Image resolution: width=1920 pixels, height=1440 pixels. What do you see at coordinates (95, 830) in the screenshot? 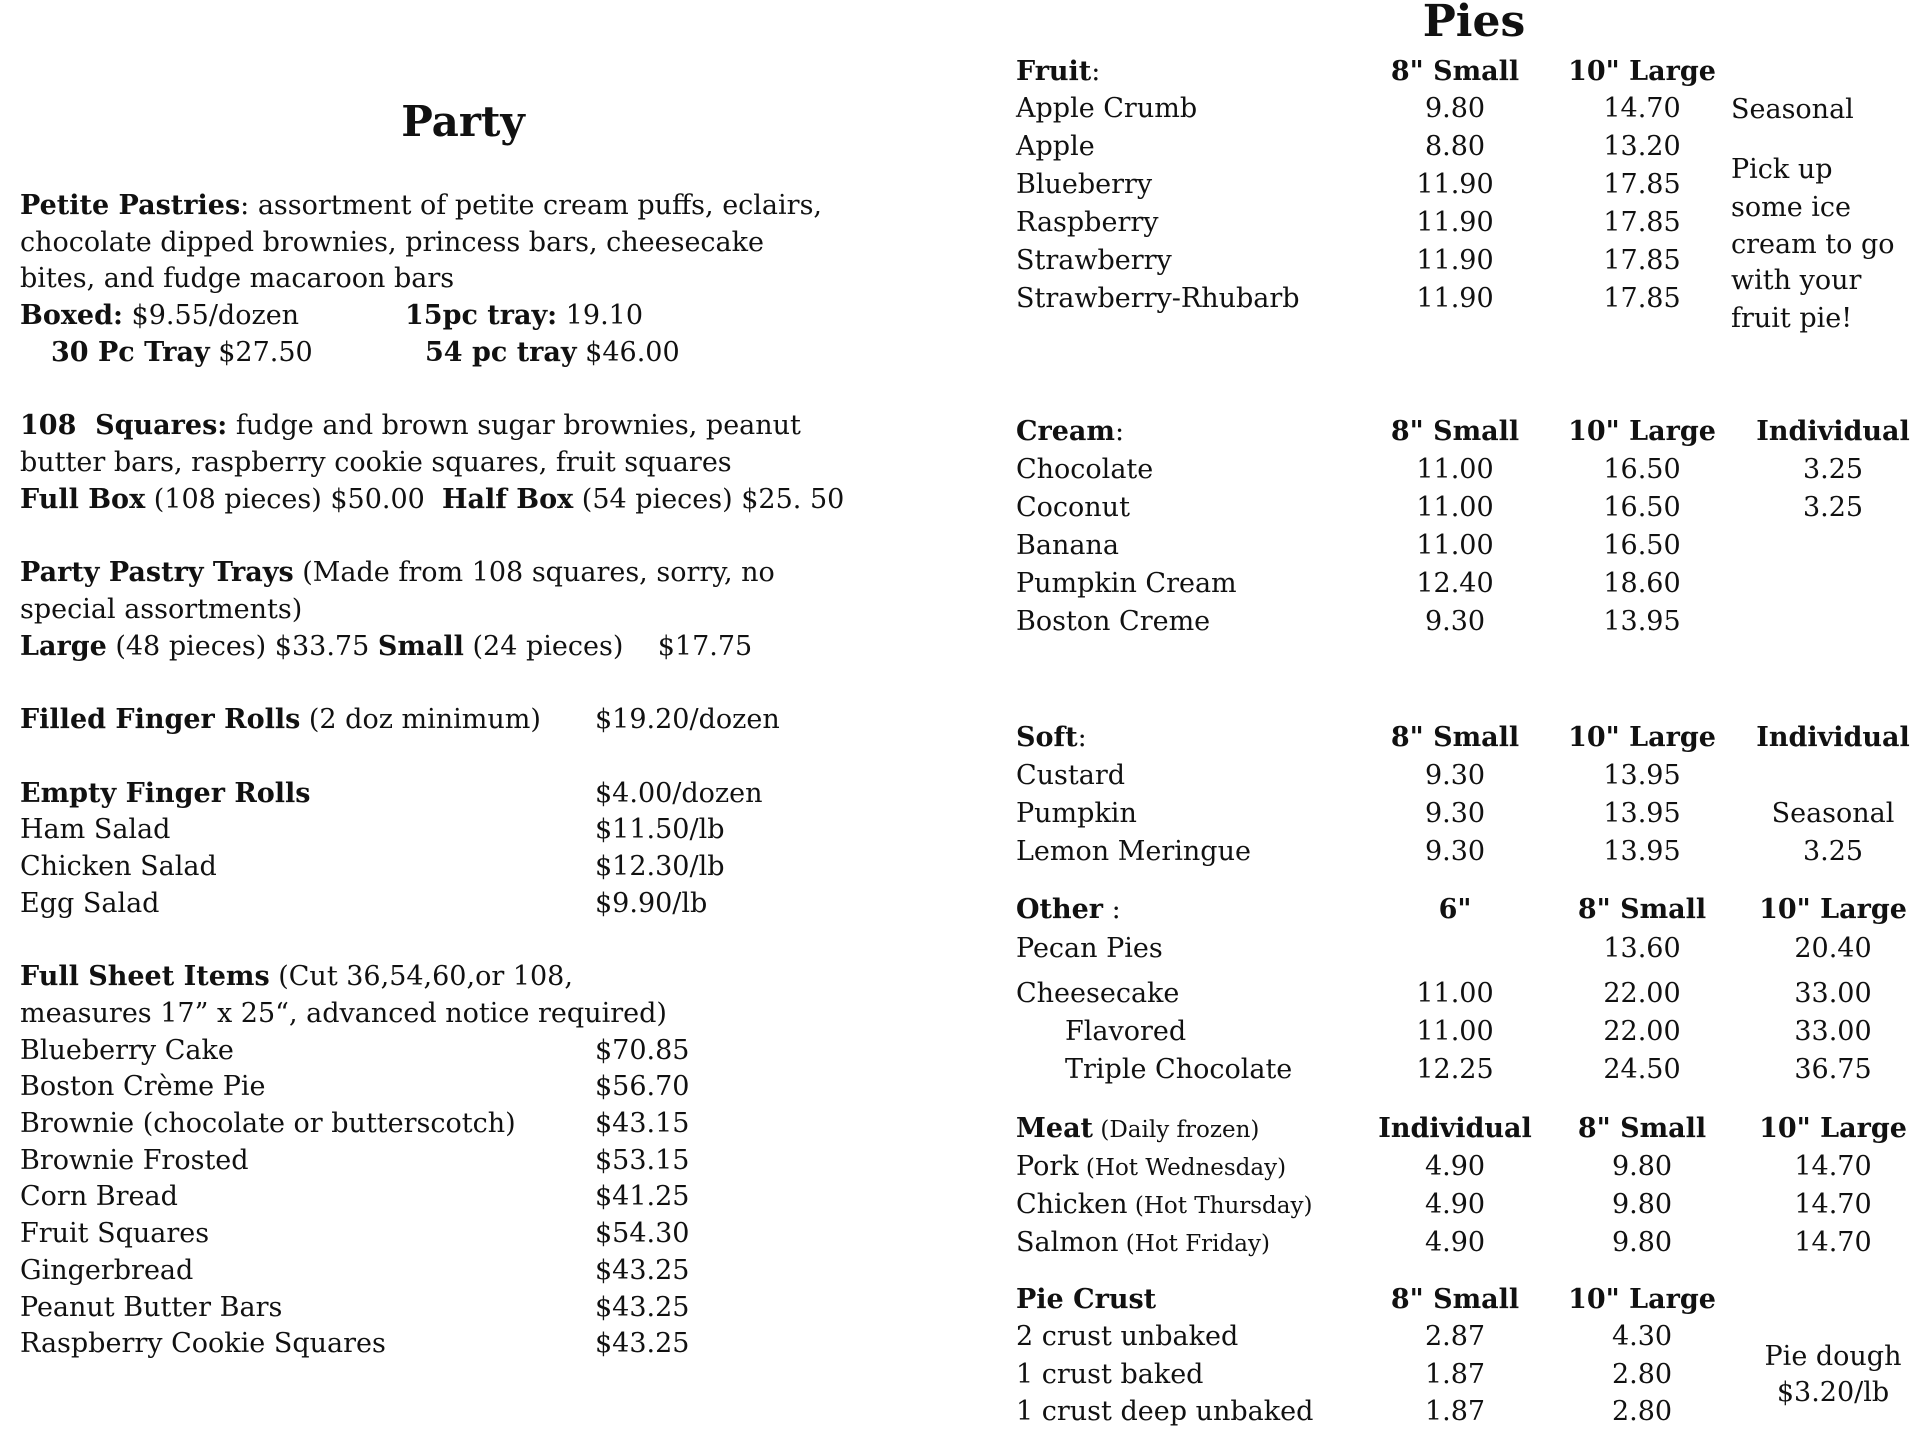
I see `item-name: Ham Salad` at bounding box center [95, 830].